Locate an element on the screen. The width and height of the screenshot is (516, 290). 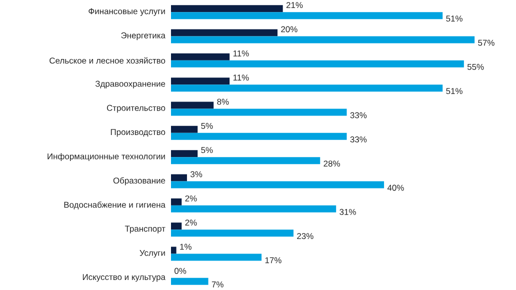
y-tick-label: Сельское и лесное хозяйство is located at coordinates (108, 60).